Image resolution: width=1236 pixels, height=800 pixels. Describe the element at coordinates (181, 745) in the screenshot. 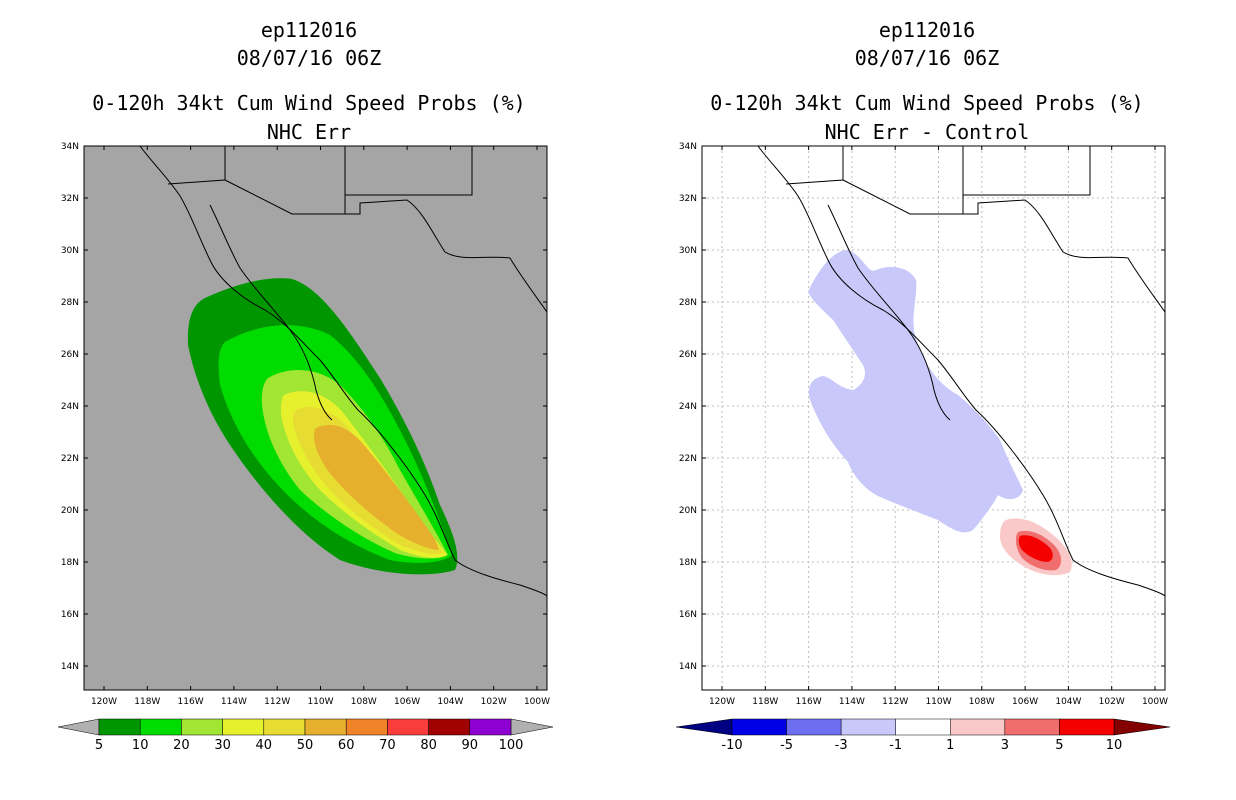

I see `colorbar-label: 20` at that location.